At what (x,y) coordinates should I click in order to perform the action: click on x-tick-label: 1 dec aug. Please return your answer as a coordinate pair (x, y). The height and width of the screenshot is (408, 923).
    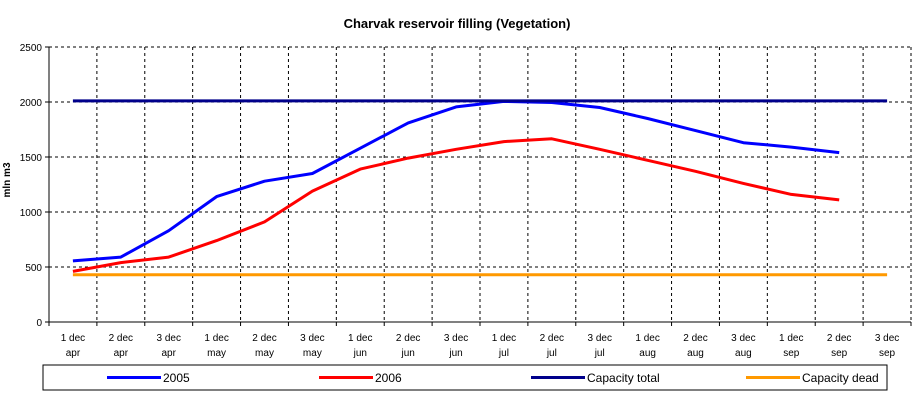
    Looking at the image, I should click on (647, 346).